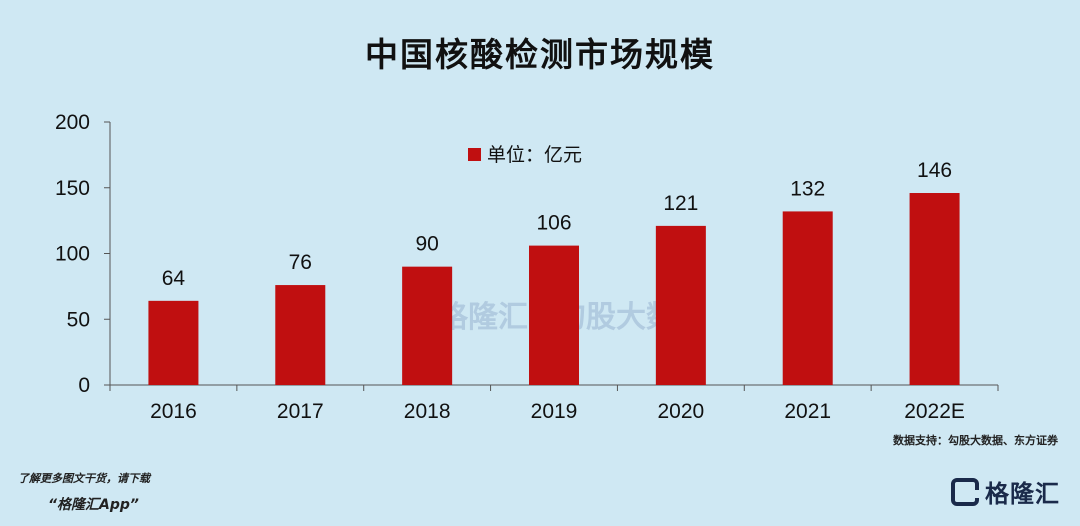 This screenshot has height=526, width=1080. What do you see at coordinates (934, 170) in the screenshot?
I see `data-label: 146` at bounding box center [934, 170].